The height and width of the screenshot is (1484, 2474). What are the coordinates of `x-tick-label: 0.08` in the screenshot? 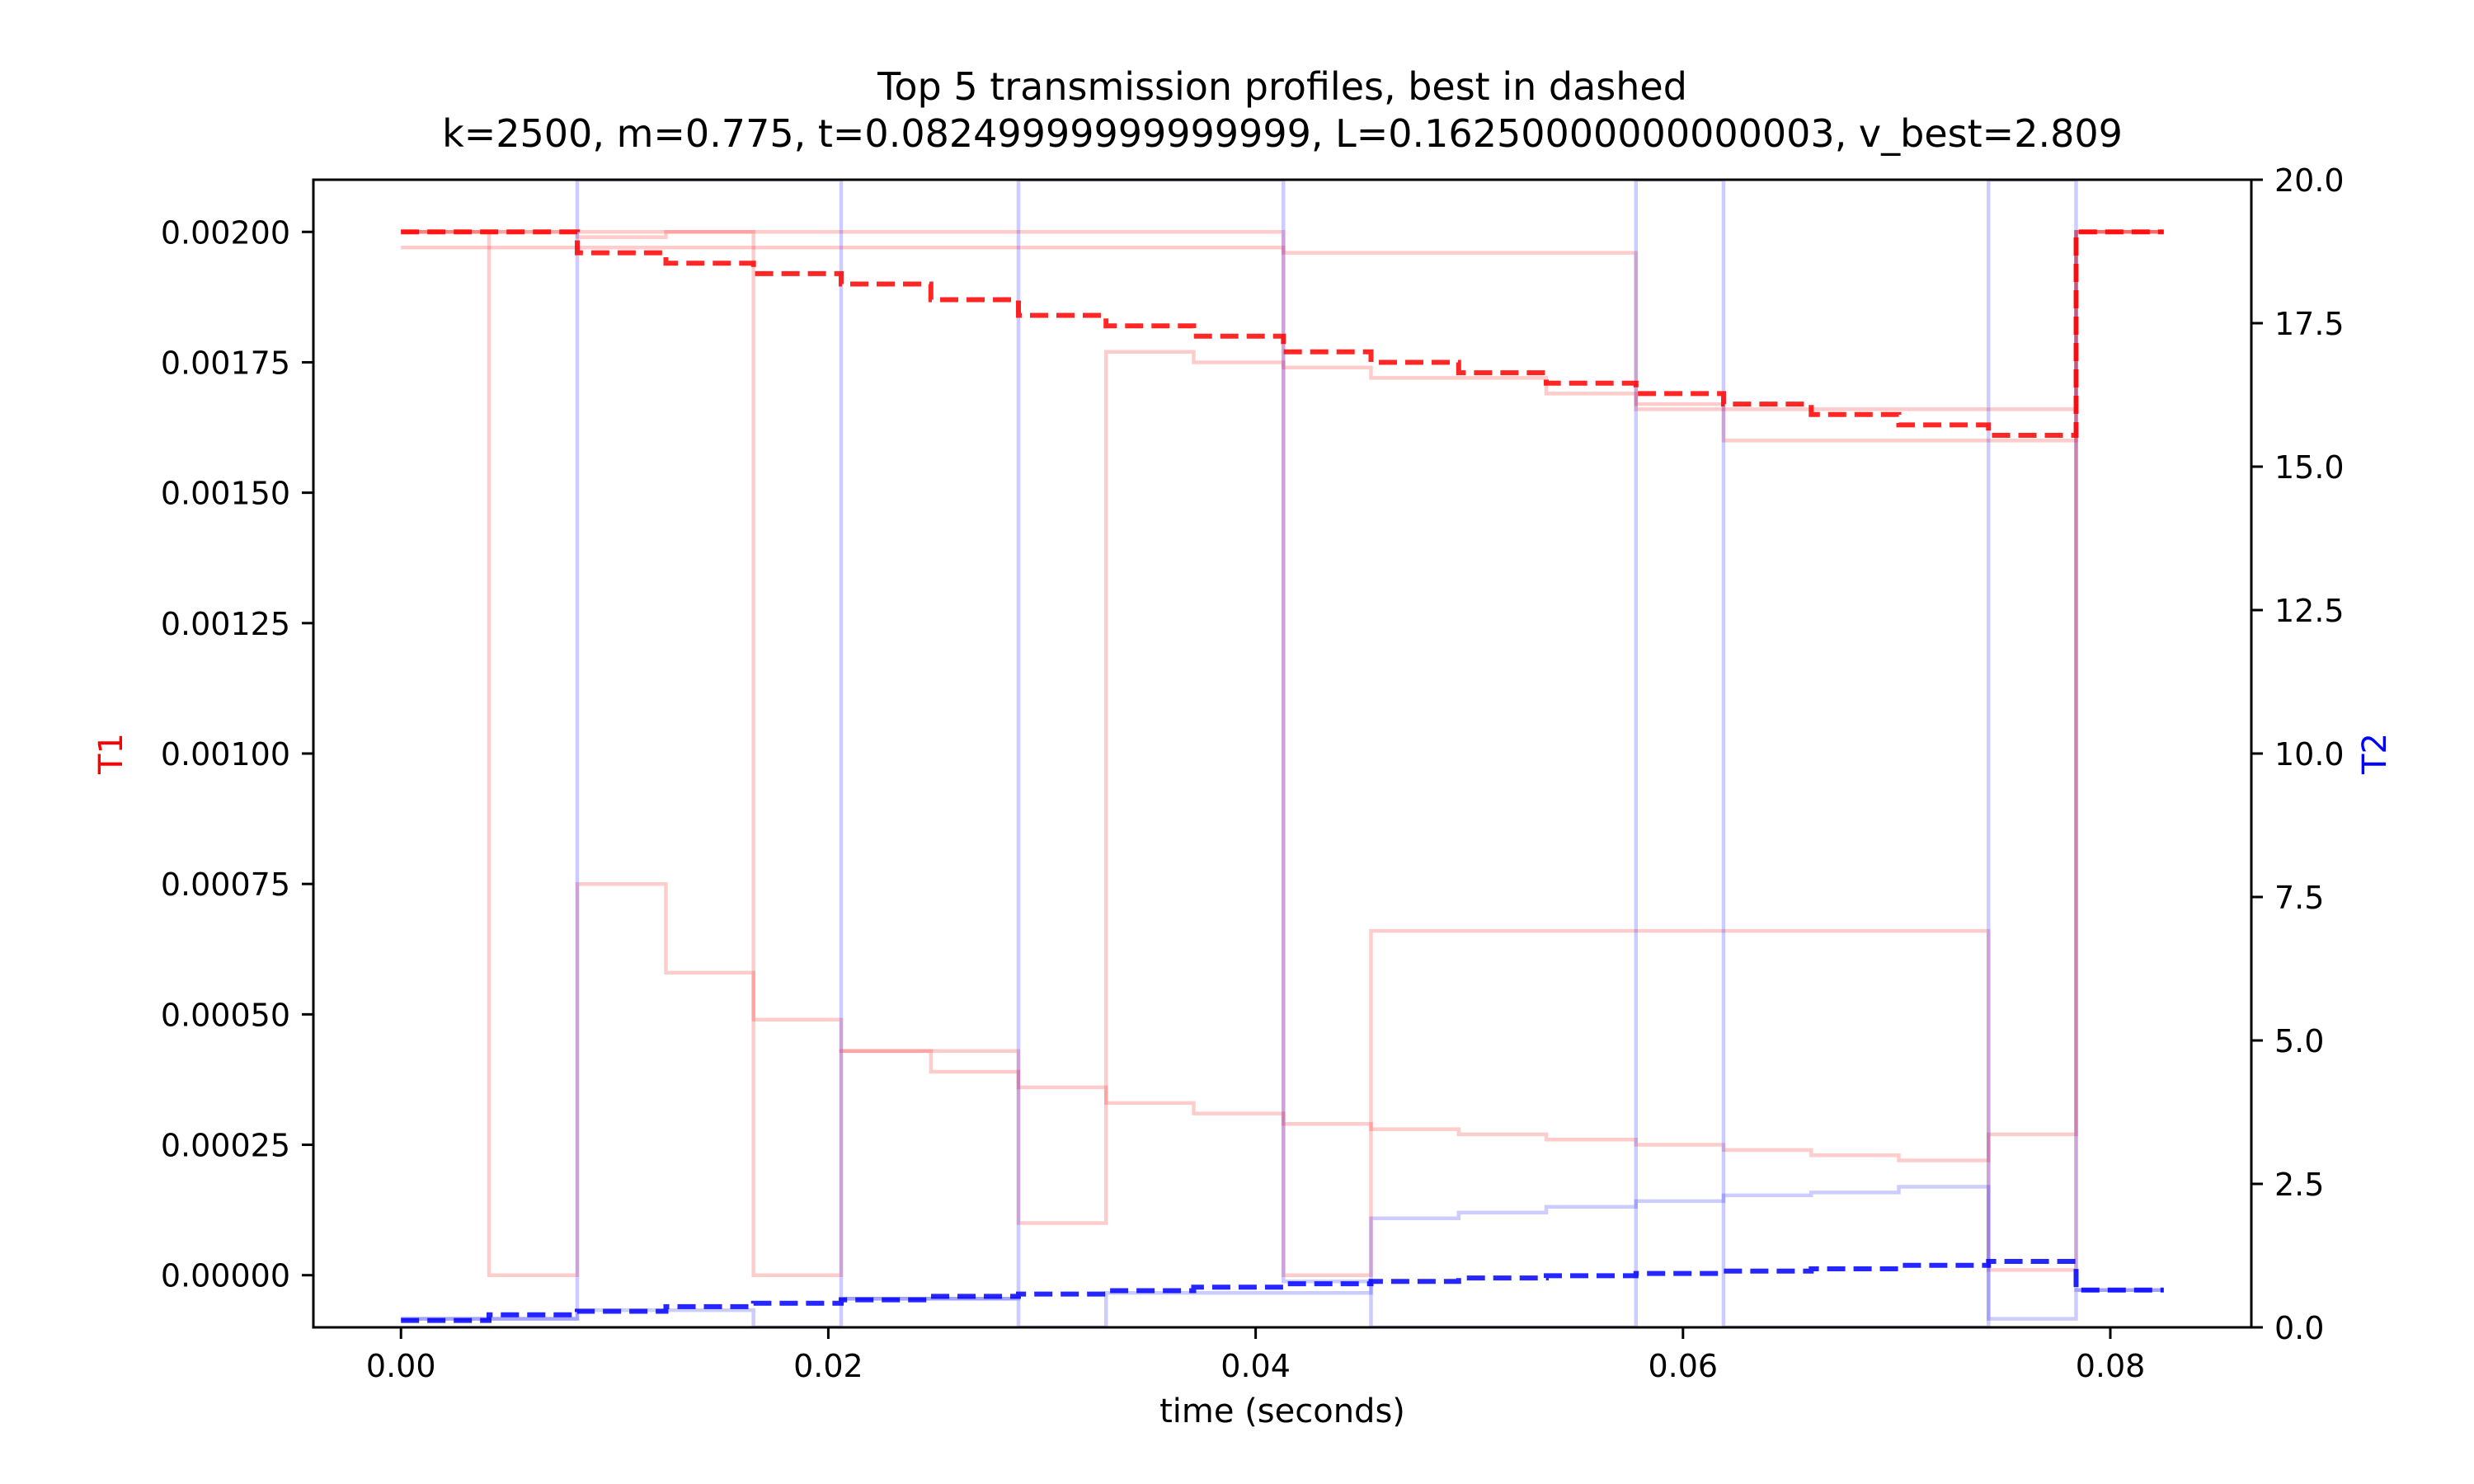 It's located at (2111, 1366).